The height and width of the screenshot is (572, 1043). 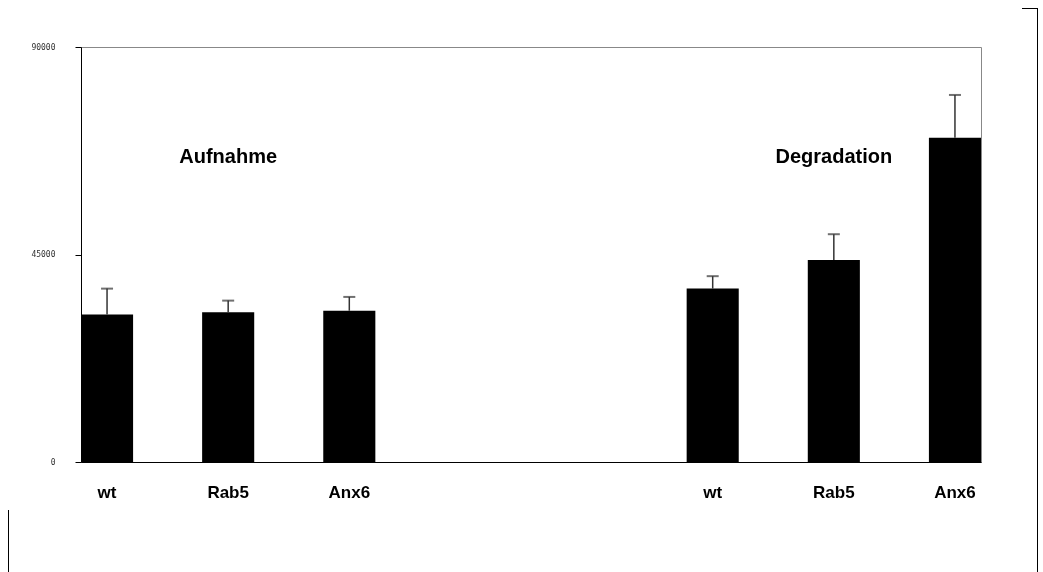 I want to click on y-tick-label: 0, so click(x=53, y=462).